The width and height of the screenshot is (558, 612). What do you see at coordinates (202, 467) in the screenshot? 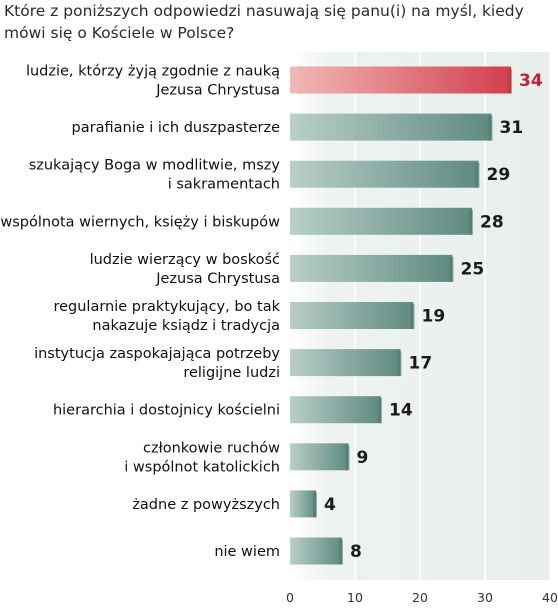
I see `category-label-line: i wspólnot katolickich` at bounding box center [202, 467].